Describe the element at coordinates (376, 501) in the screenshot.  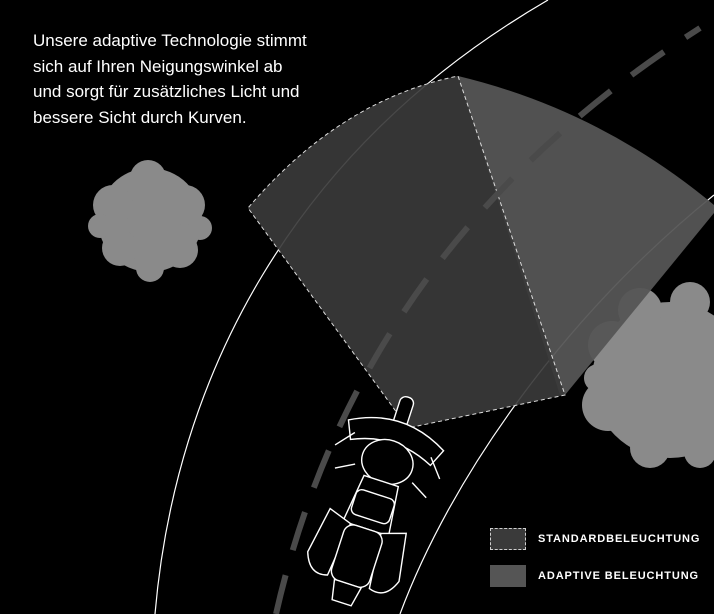
I see `motorcycle` at that location.